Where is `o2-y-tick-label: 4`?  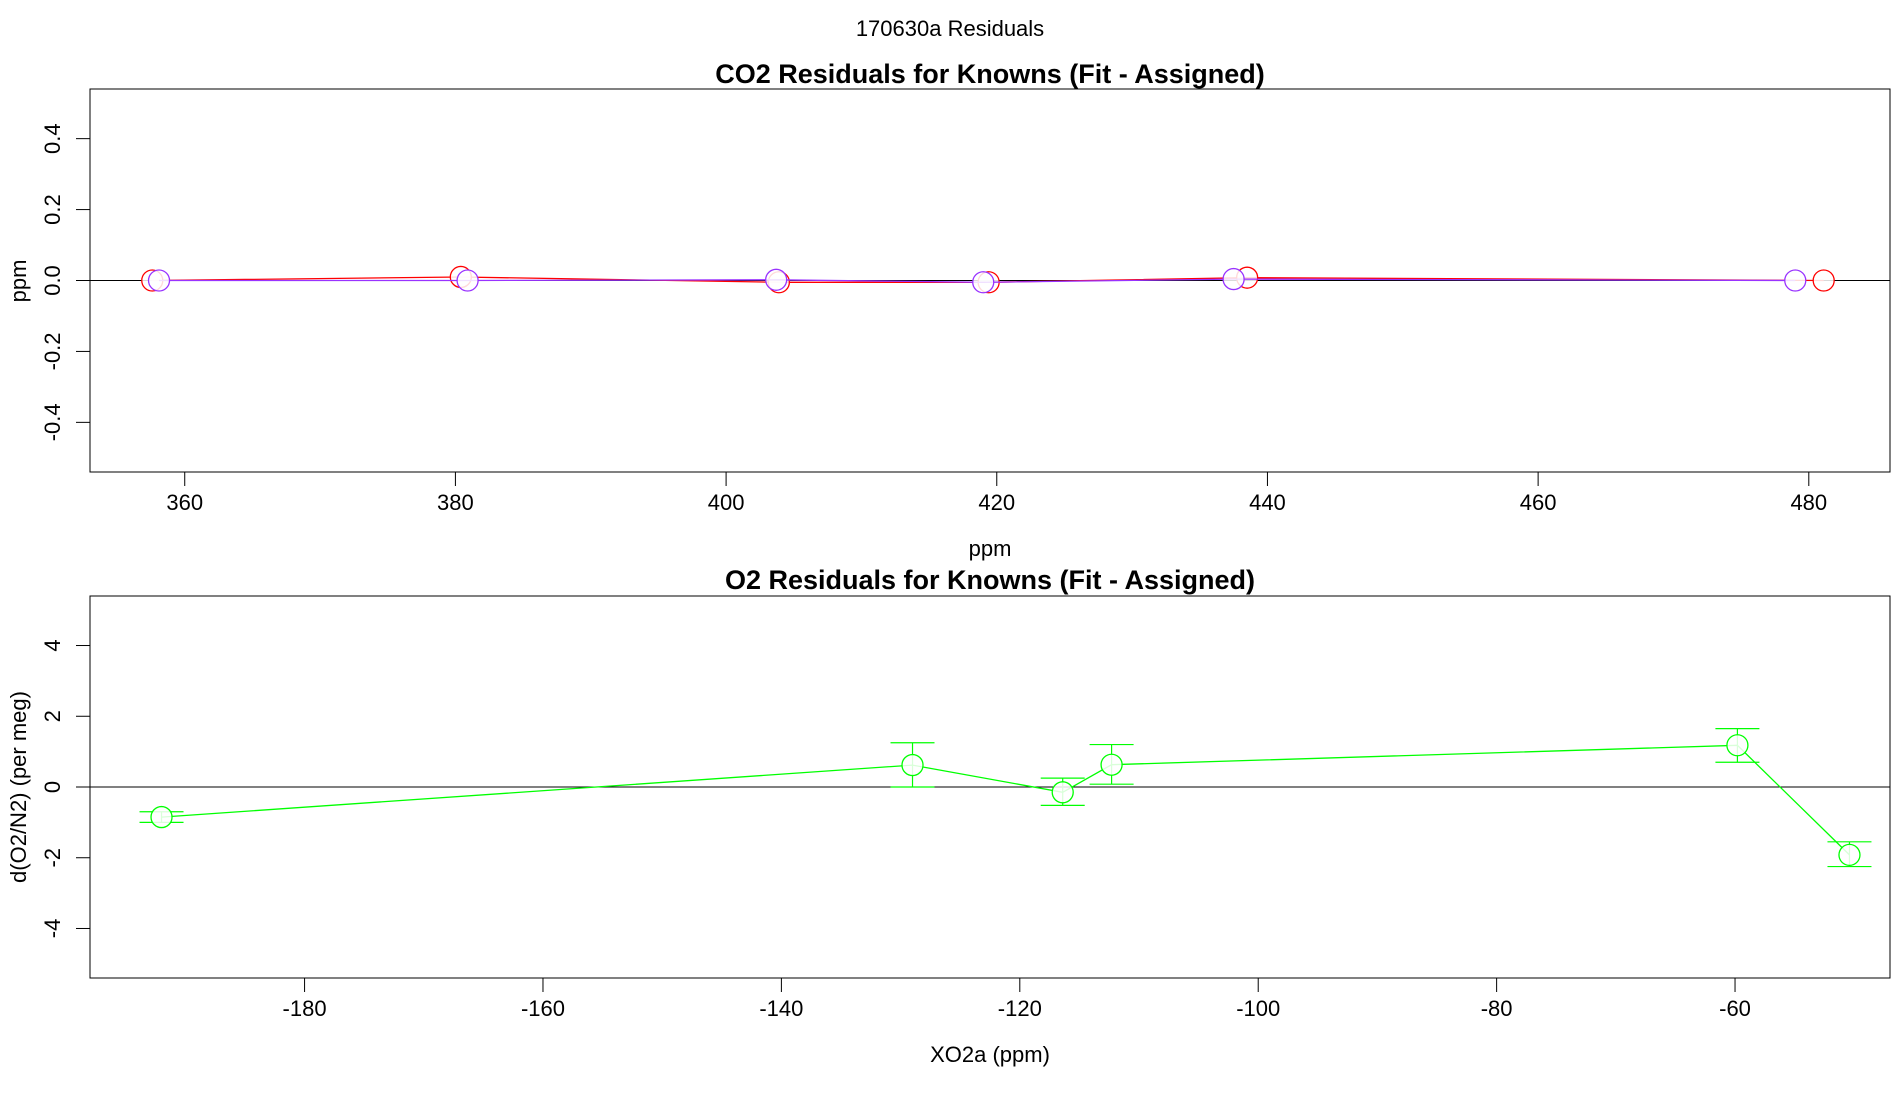
o2-y-tick-label: 4 is located at coordinates (52, 645).